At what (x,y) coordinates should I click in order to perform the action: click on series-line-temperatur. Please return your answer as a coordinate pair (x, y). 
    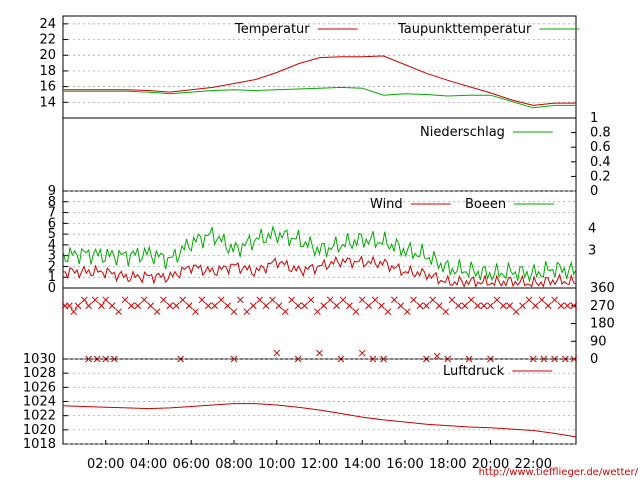
    Looking at the image, I should click on (319, 80).